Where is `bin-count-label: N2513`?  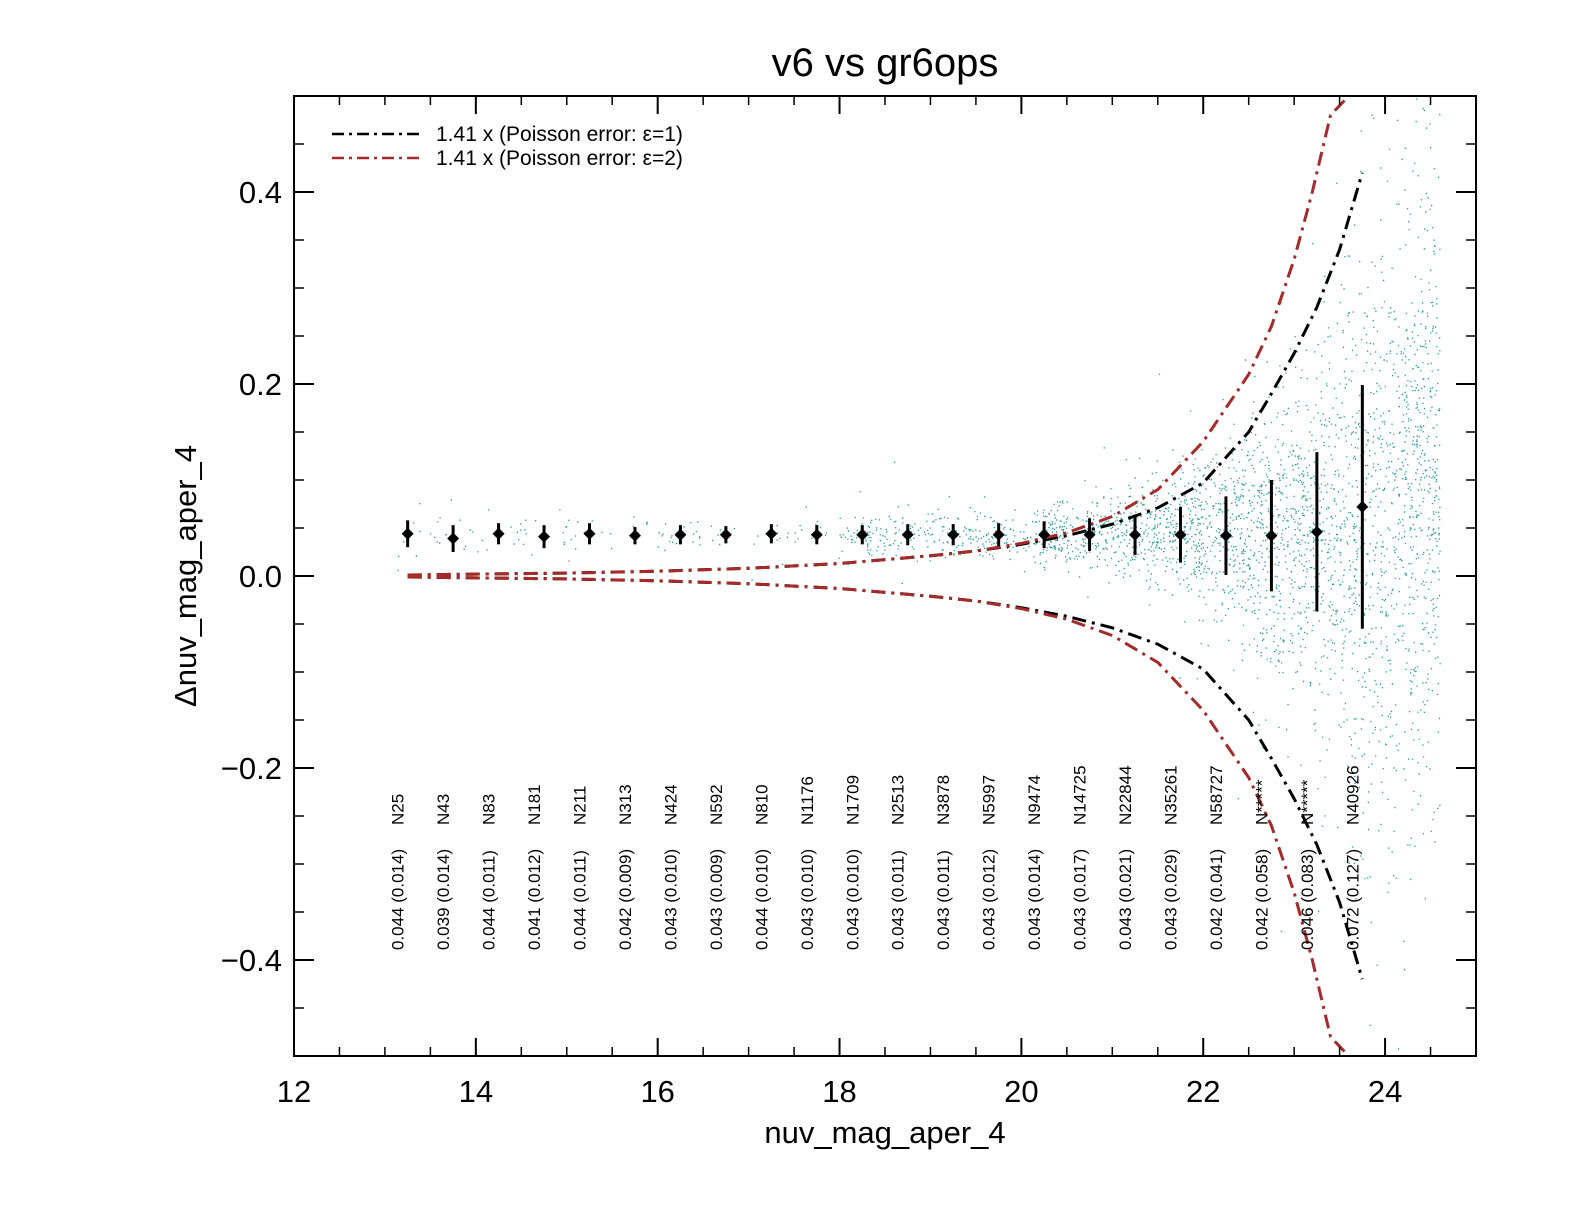 bin-count-label: N2513 is located at coordinates (898, 800).